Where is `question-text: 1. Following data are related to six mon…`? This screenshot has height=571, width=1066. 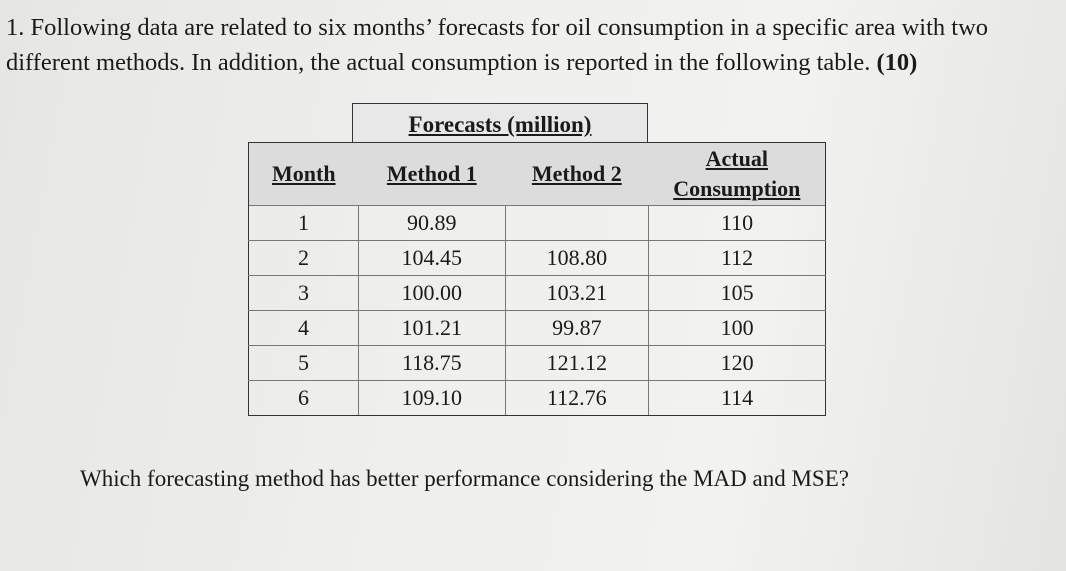 question-text: 1. Following data are related to six mon… is located at coordinates (497, 45).